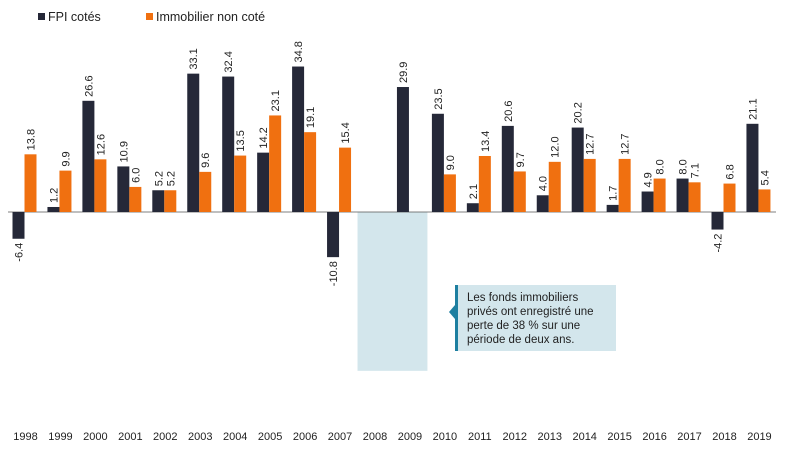  Describe the element at coordinates (299, 51) in the screenshot. I see `data-label-fpi-2006: 34.8` at that location.